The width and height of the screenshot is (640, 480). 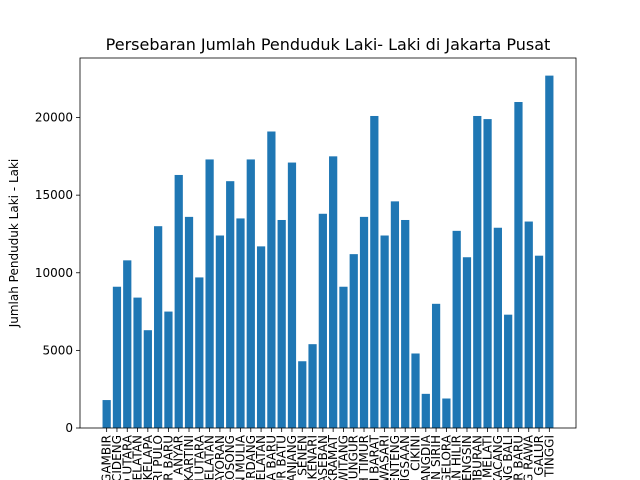 What do you see at coordinates (271, 457) in the screenshot?
I see `x-tick-label: CEMPAKA BARU` at bounding box center [271, 457].